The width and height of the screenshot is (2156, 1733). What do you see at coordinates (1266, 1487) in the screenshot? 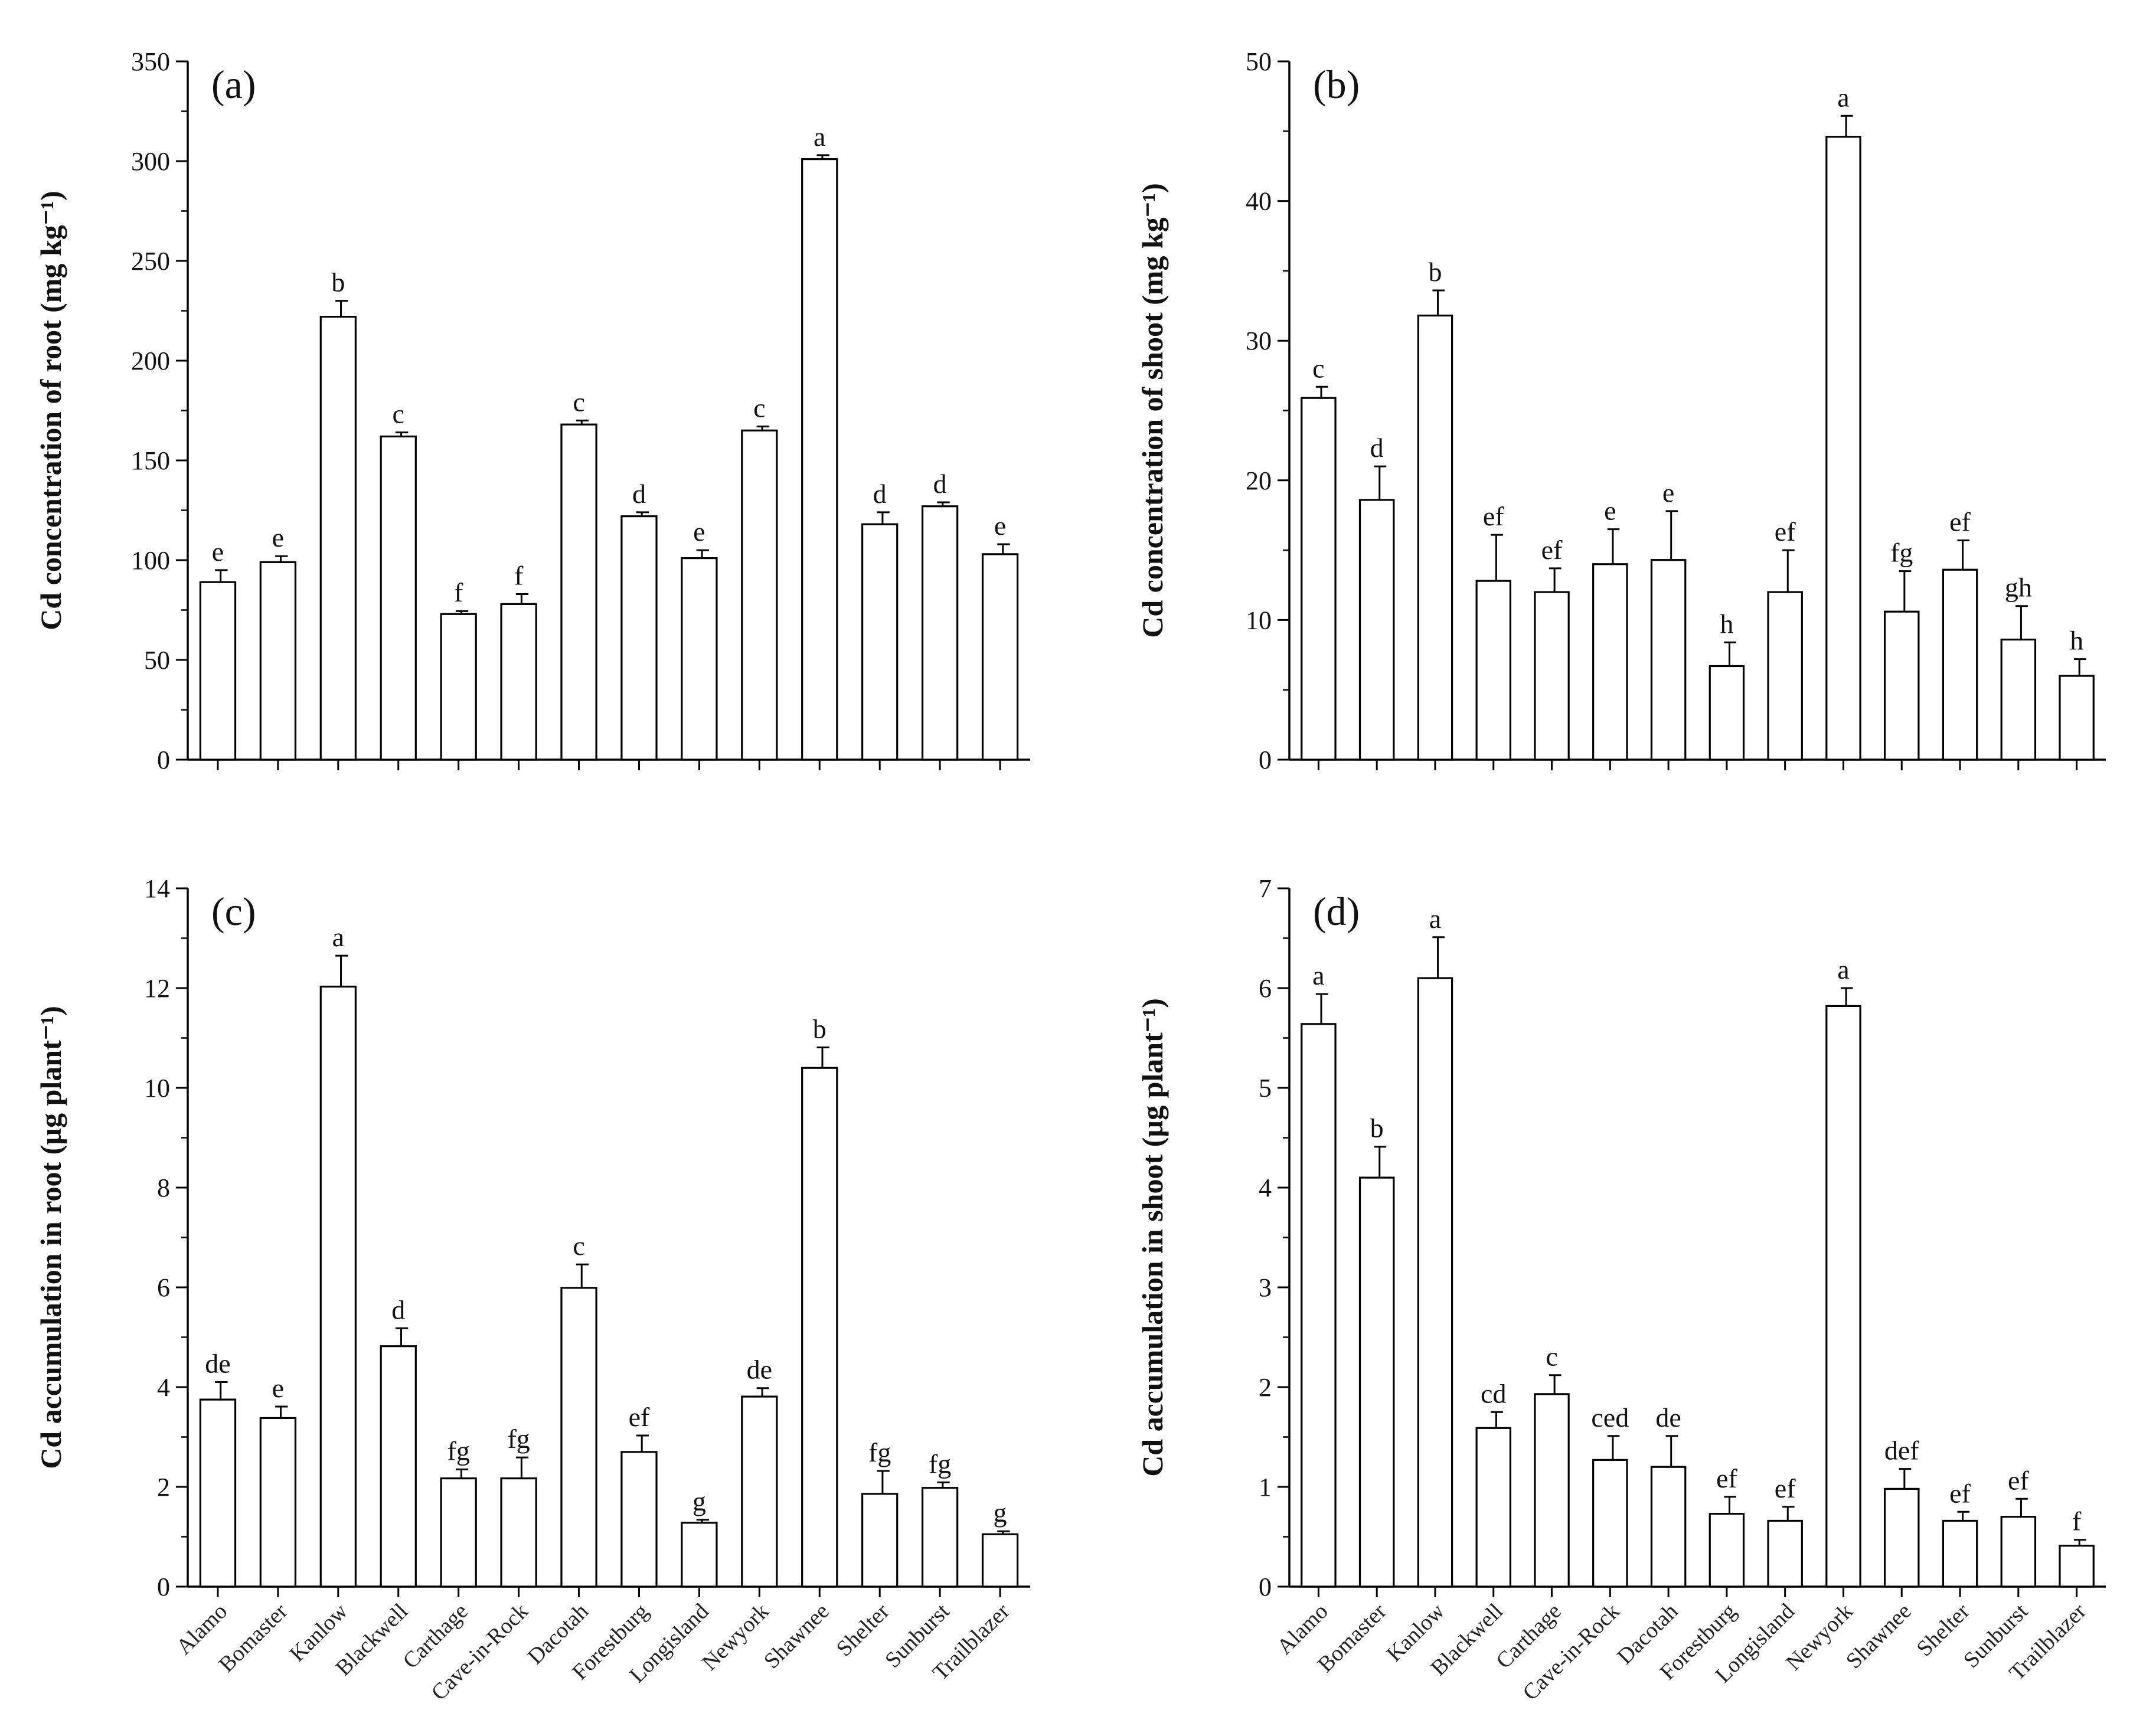
I see `y-tick-label: 1` at bounding box center [1266, 1487].